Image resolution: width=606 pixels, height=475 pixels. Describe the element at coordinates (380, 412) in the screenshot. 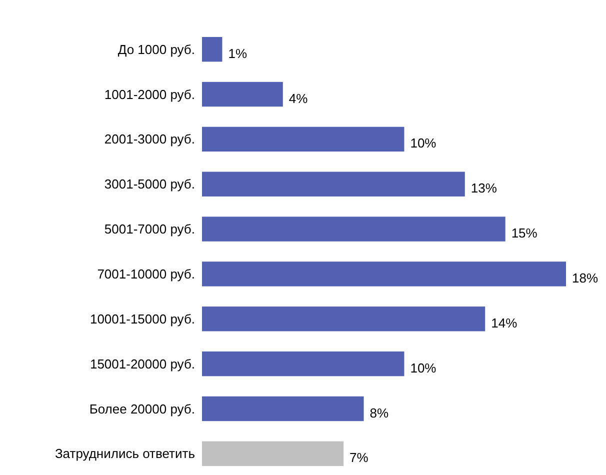

I see `data-label: 8%` at that location.